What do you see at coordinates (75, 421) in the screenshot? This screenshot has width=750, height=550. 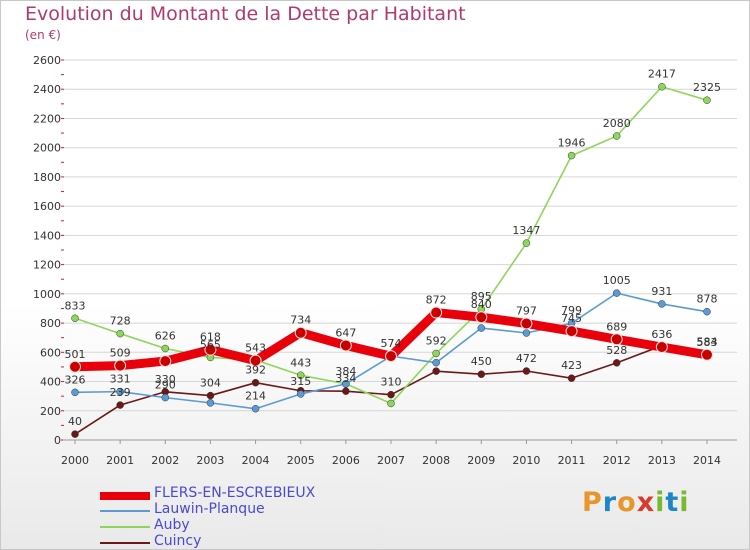 I see `data-label: 40` at bounding box center [75, 421].